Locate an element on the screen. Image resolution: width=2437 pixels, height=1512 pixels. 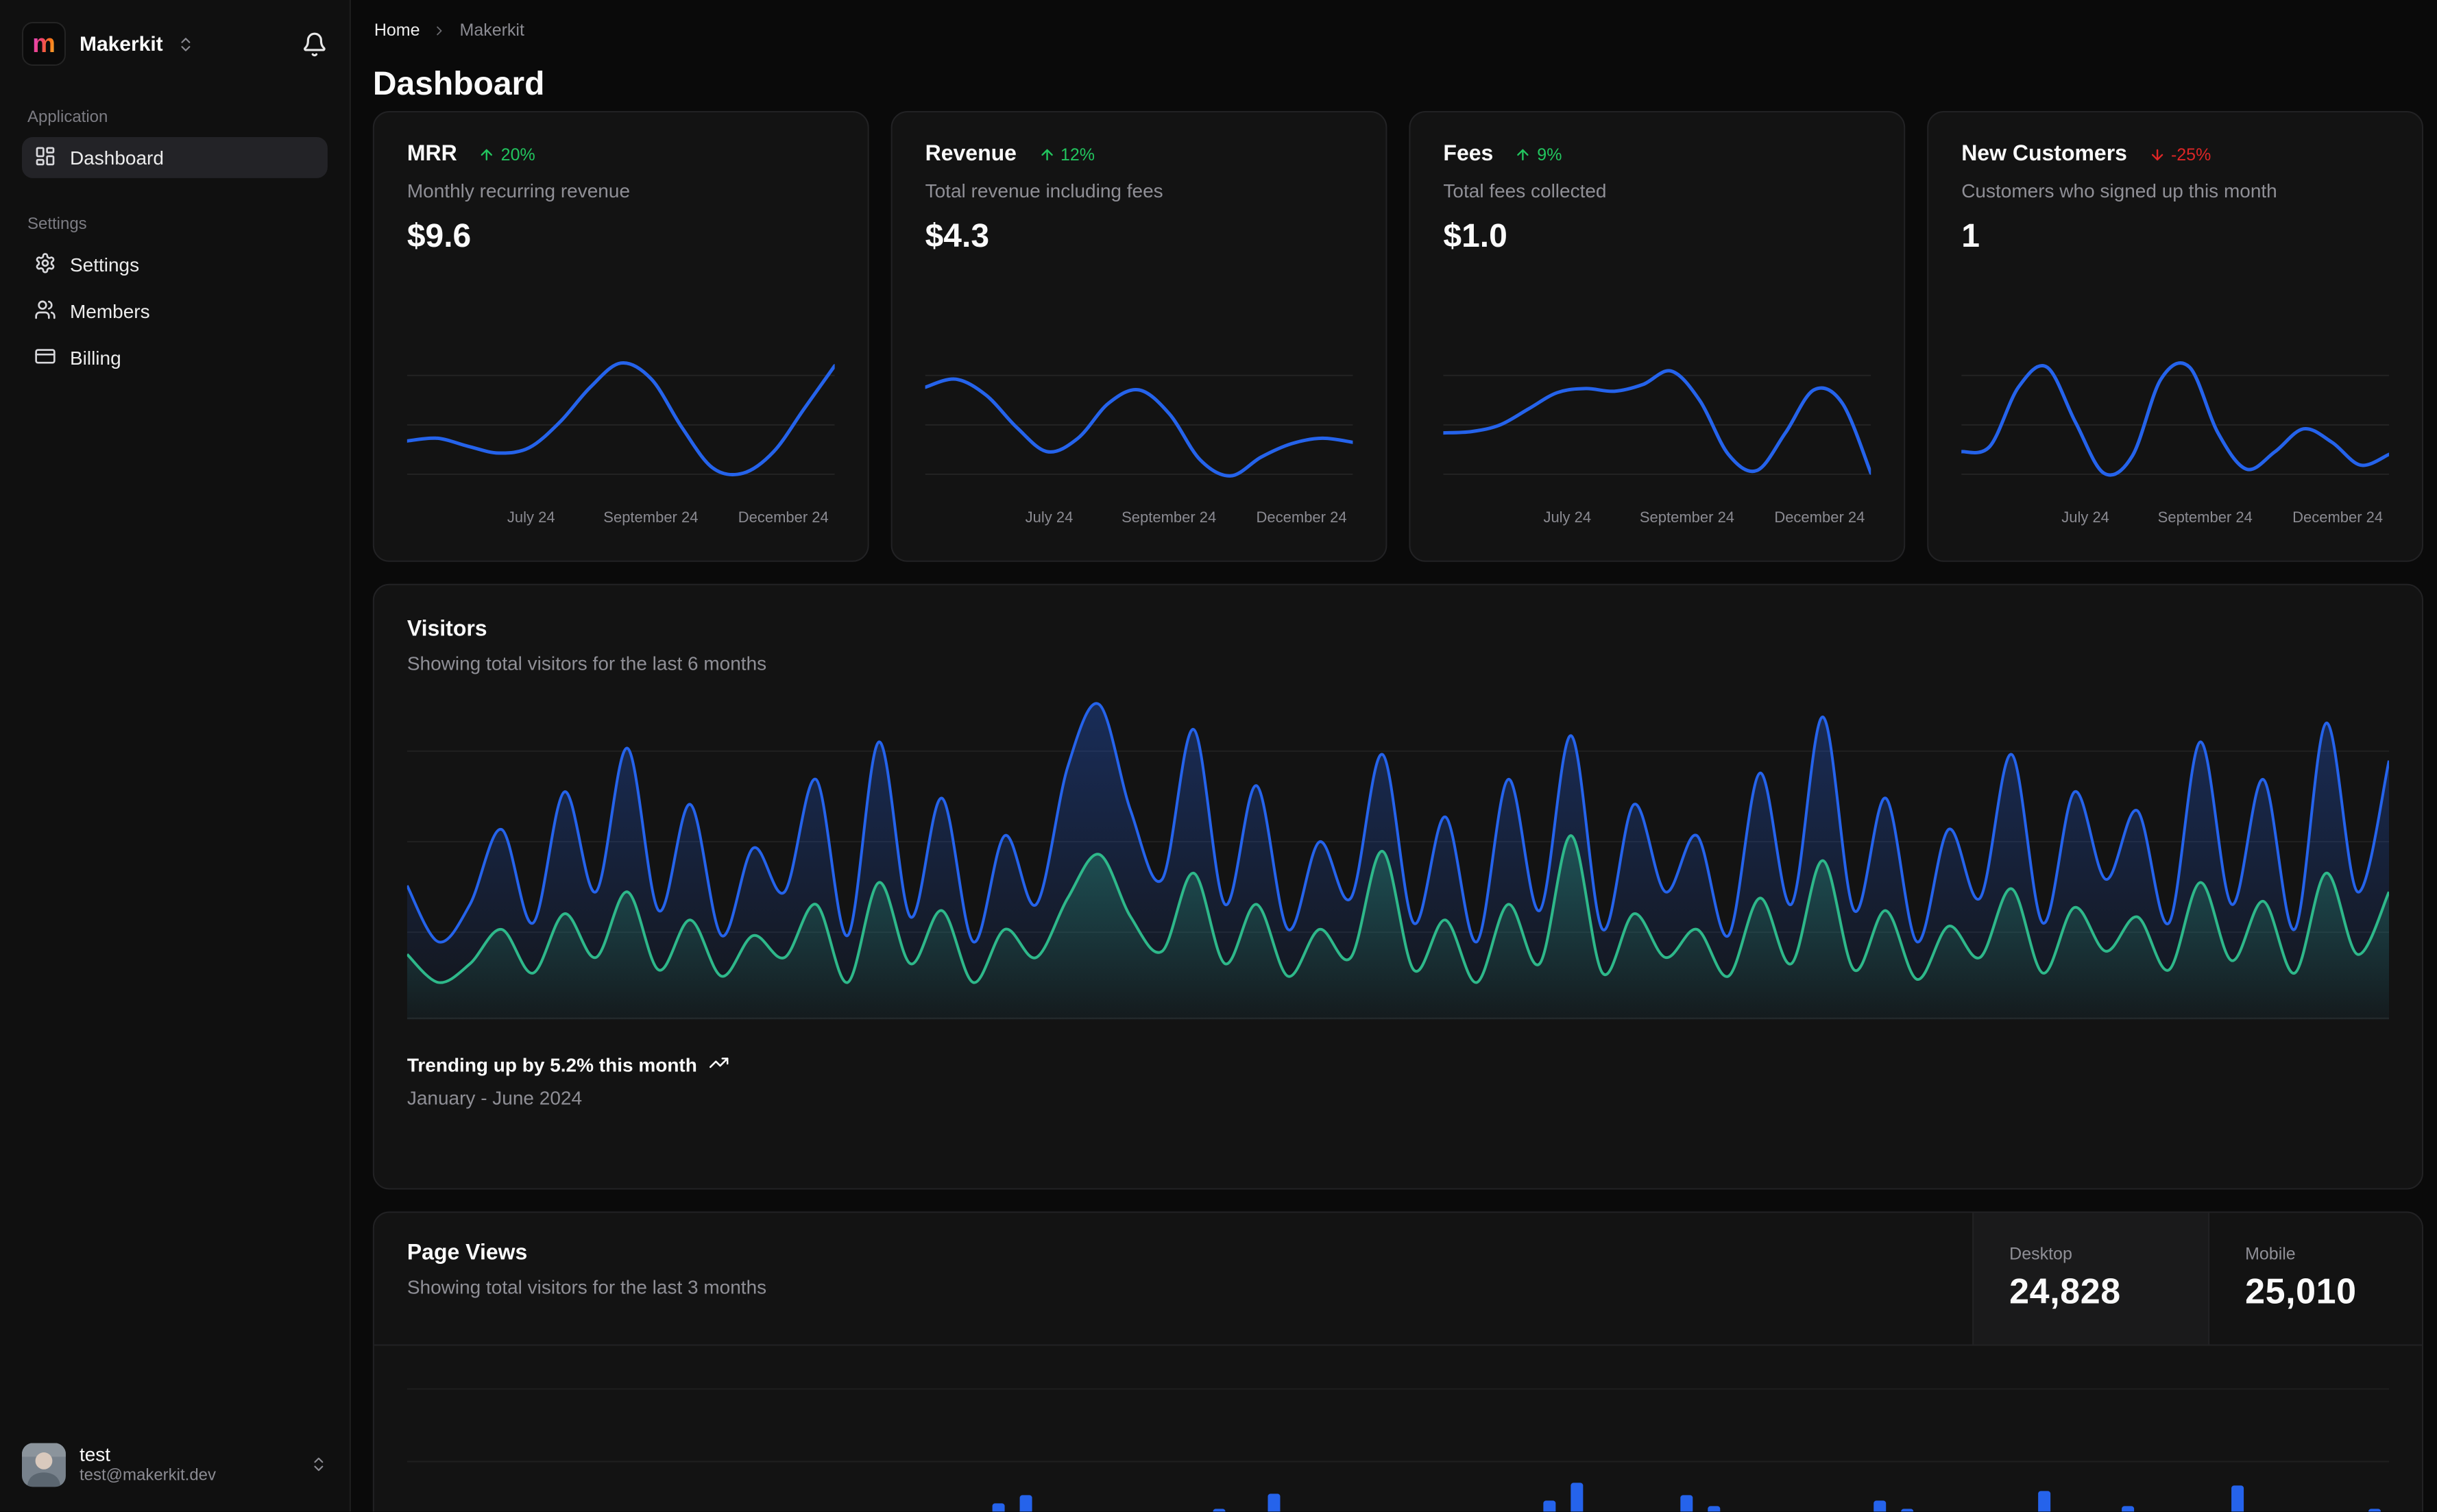
mrr-delta-badge: 20% is located at coordinates (507, 155).